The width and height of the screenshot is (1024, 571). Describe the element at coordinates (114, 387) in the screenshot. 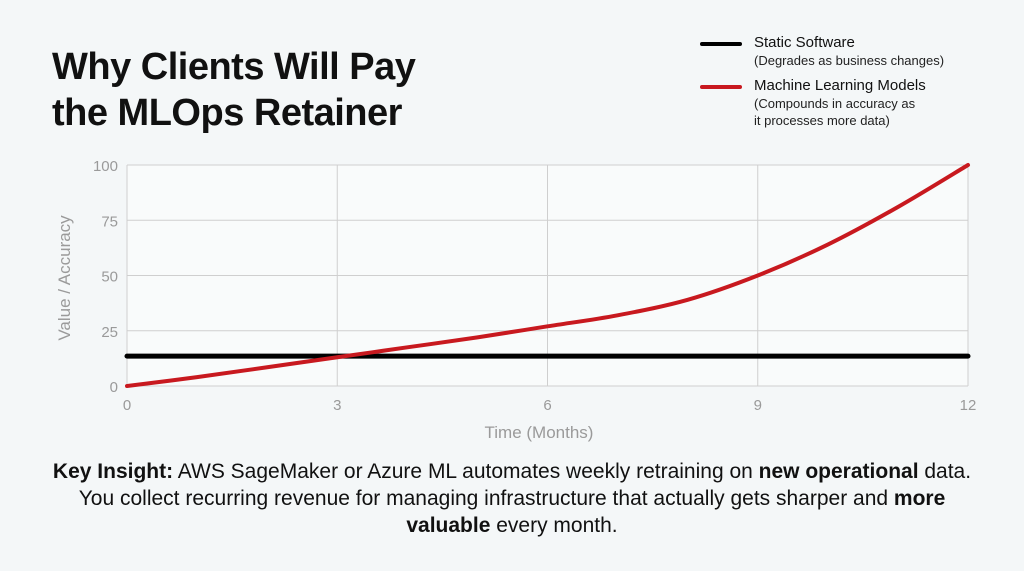

I see `y-tick-label: 0` at that location.